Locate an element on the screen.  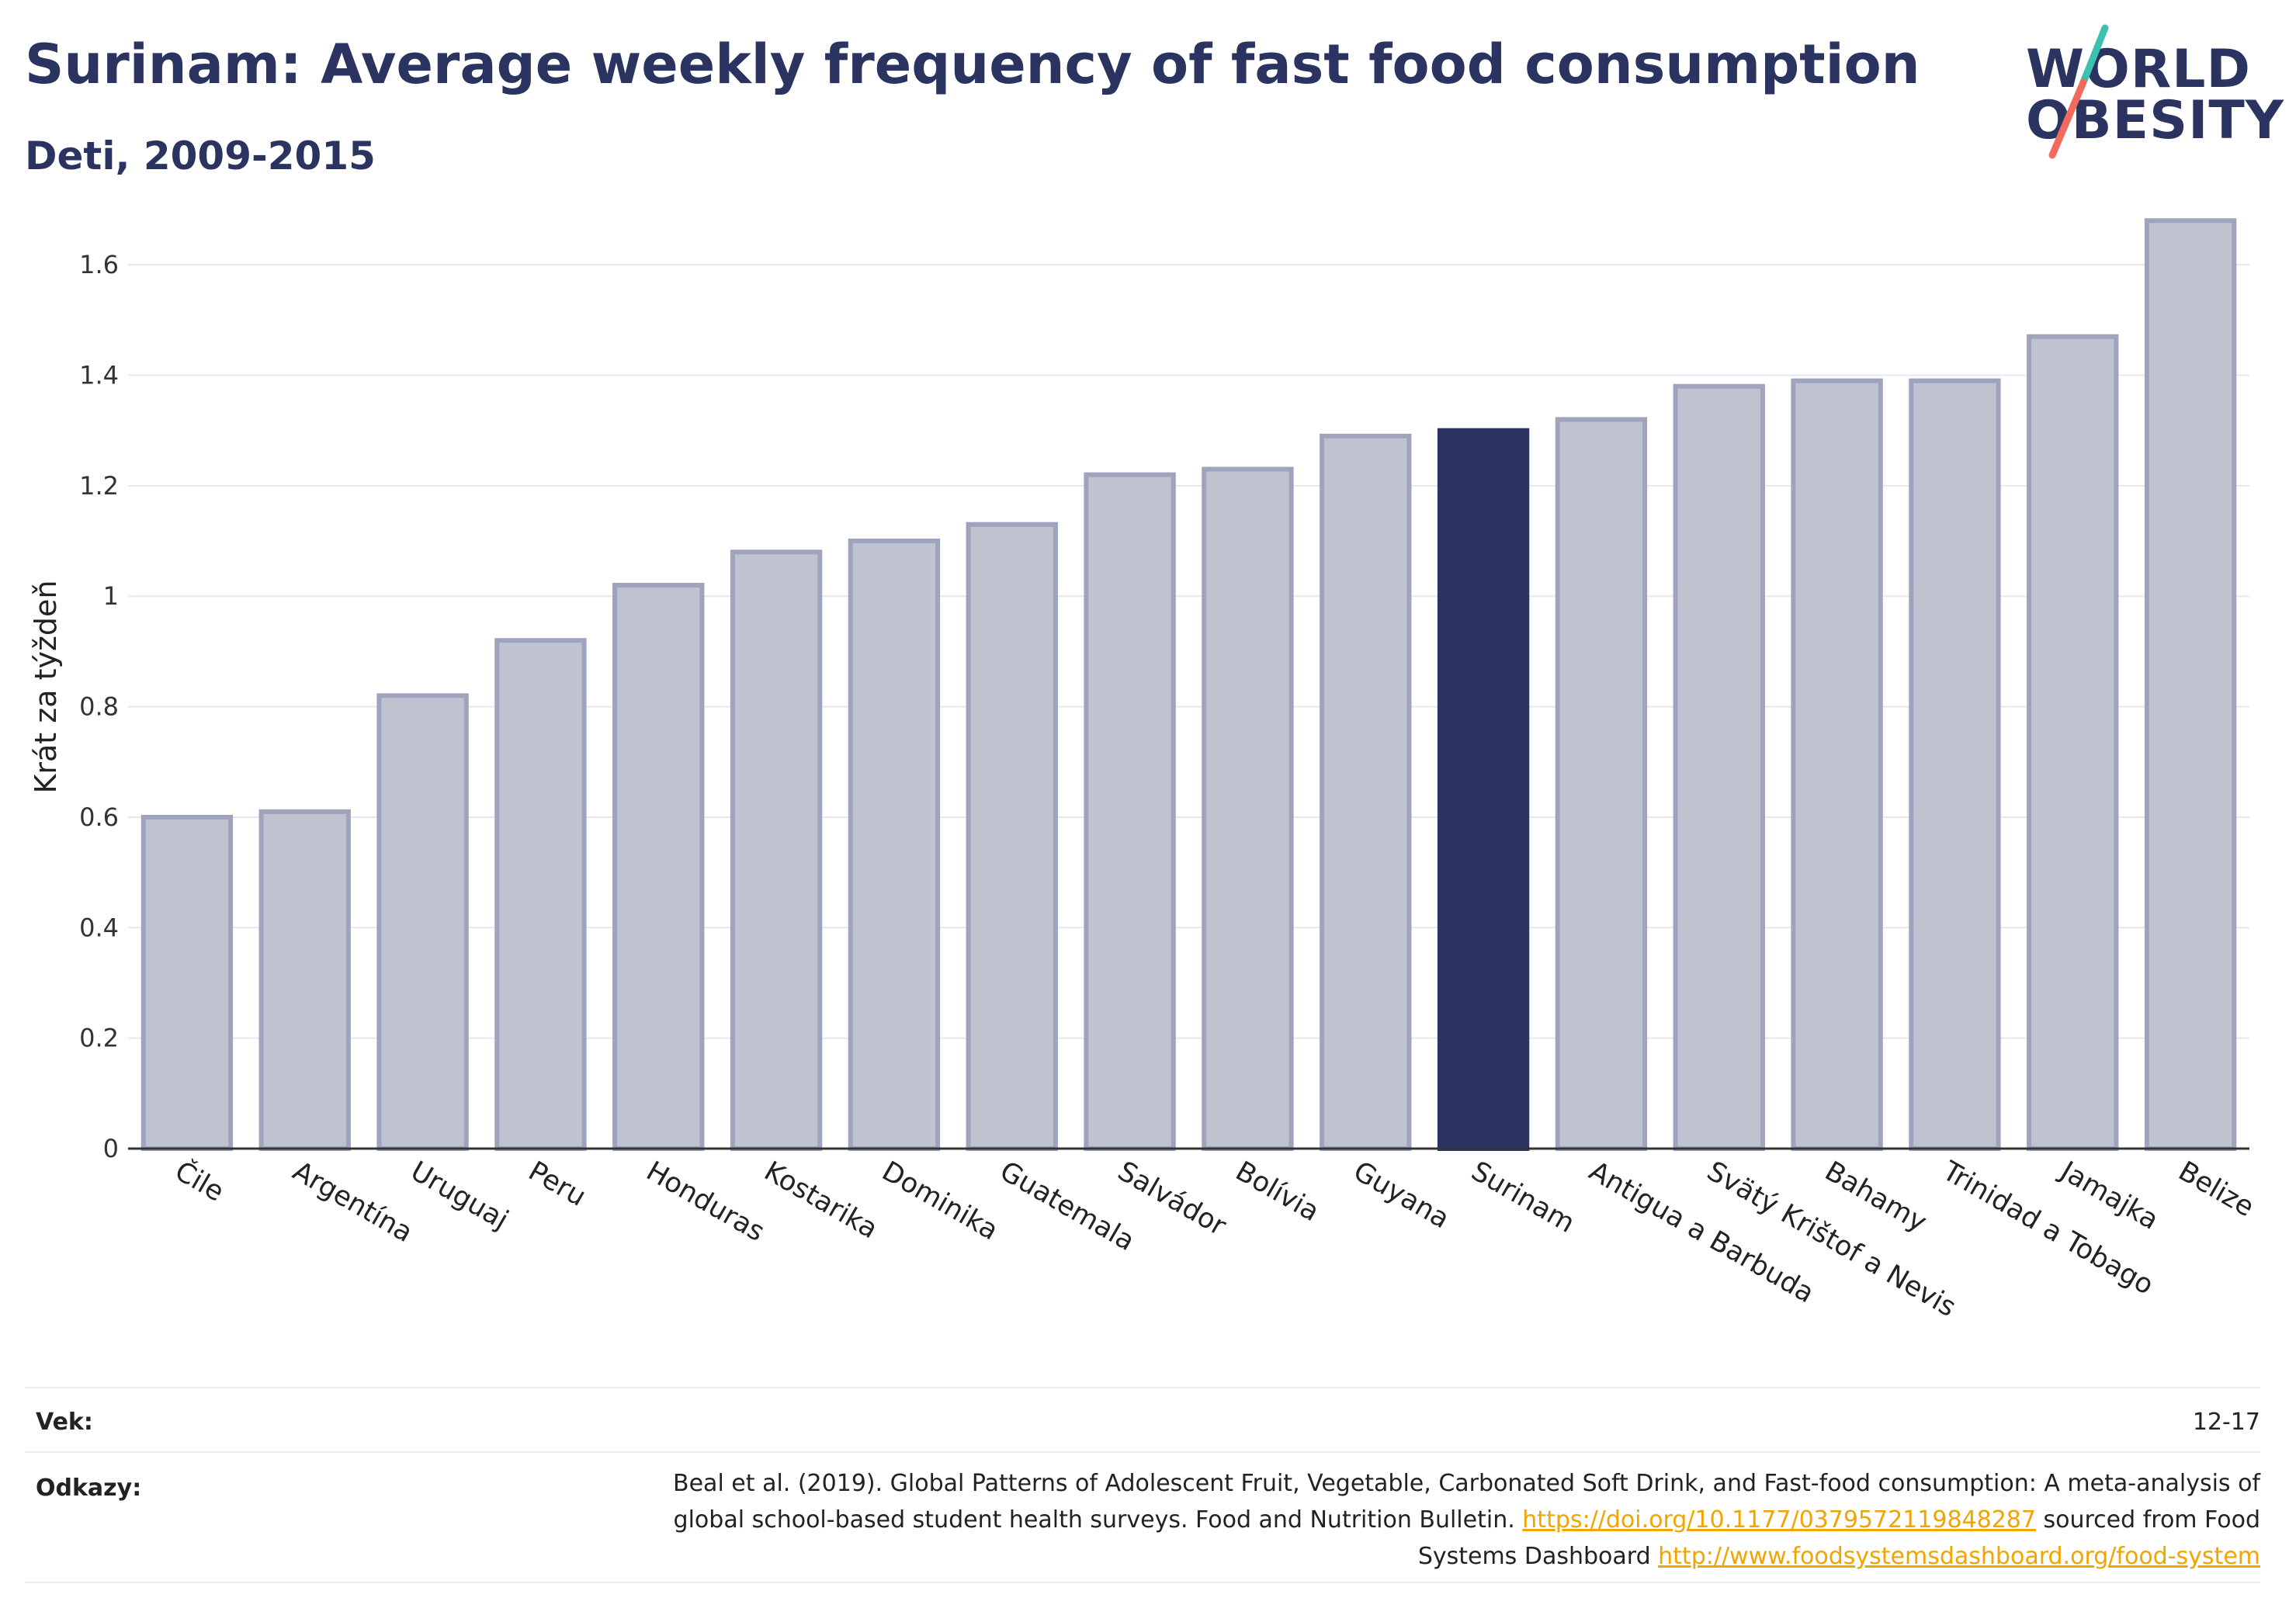
doi-link: https://doi.org/10.1177/0379572119848287 is located at coordinates (1779, 1520).